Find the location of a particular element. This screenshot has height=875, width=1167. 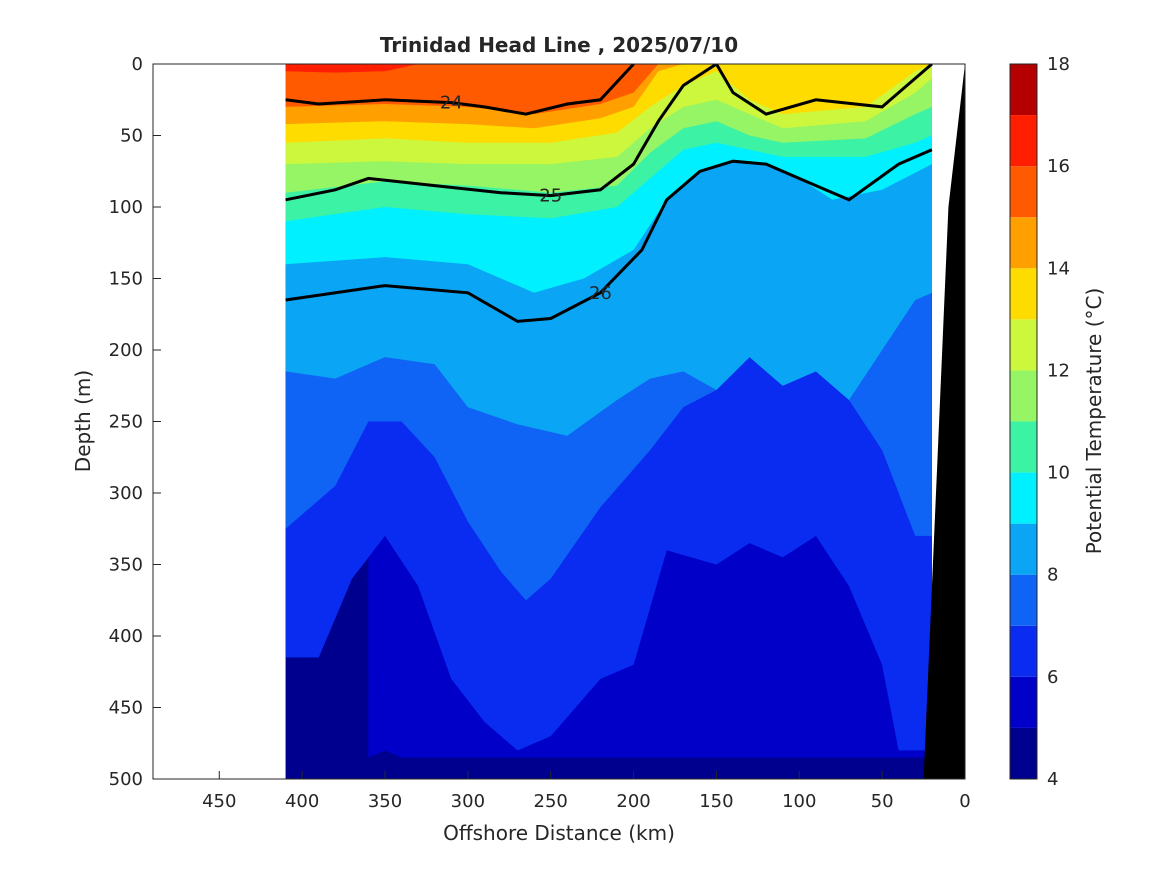

colorbar-frame is located at coordinates (1023, 421).